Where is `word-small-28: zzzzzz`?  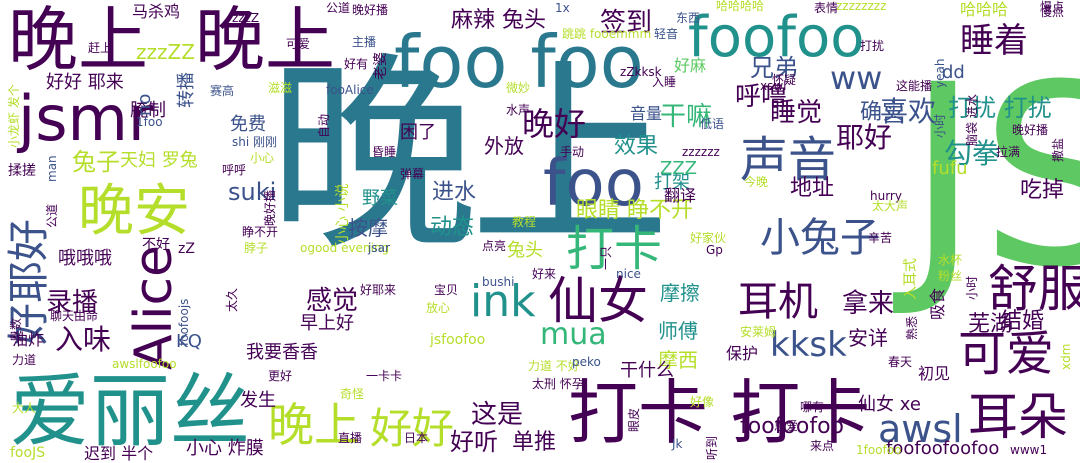
word-small-28: zzzzzz is located at coordinates (701, 152).